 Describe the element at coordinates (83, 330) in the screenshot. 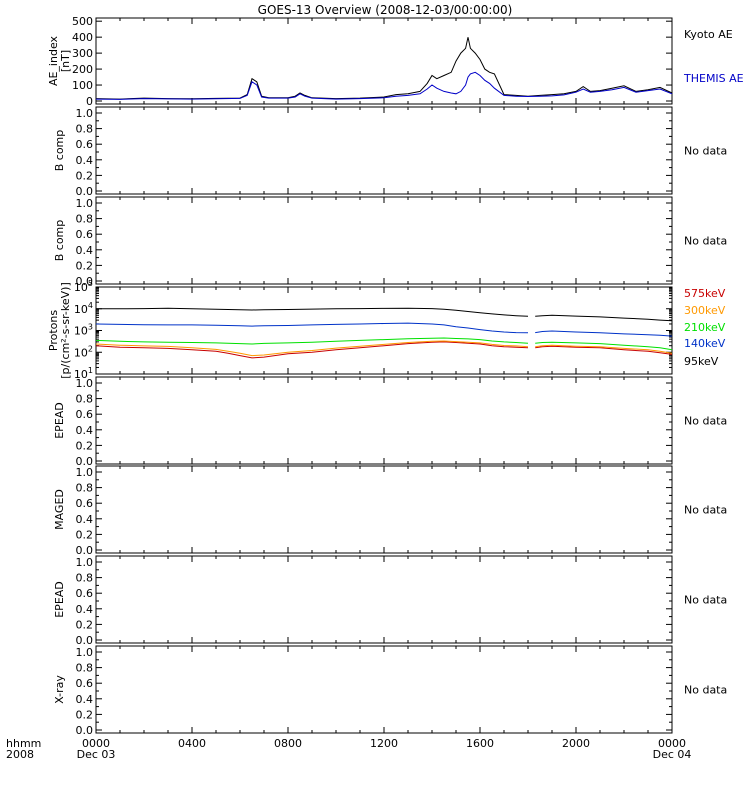

I see `y-tick-label: 10³` at that location.